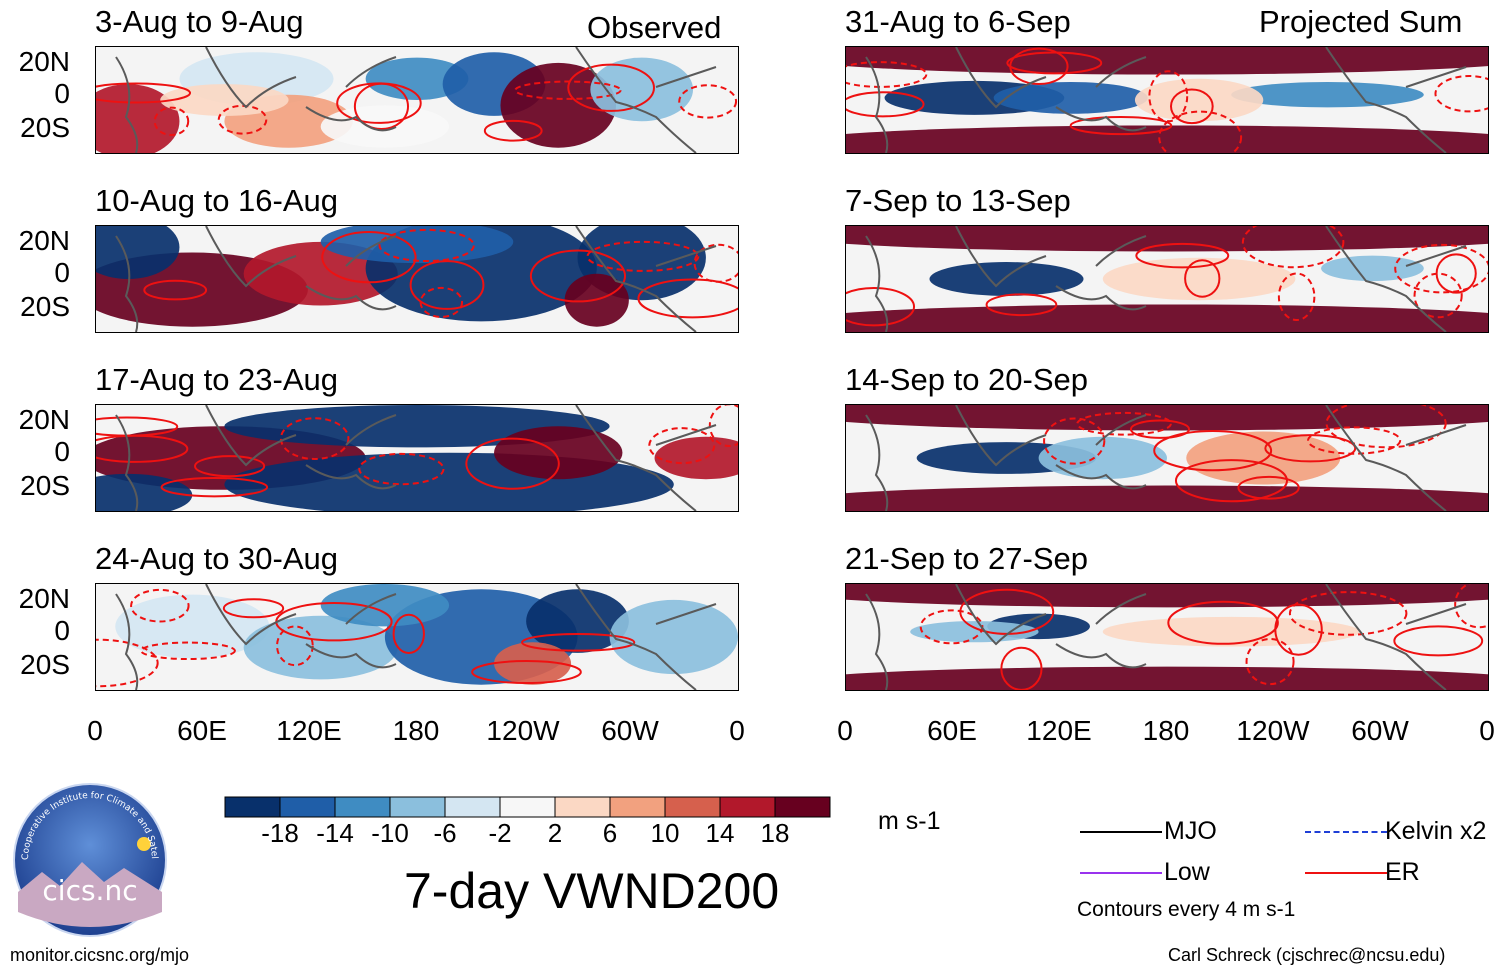  Describe the element at coordinates (1436, 831) in the screenshot. I see `legend-label-kelvin: Kelvin x2` at that location.